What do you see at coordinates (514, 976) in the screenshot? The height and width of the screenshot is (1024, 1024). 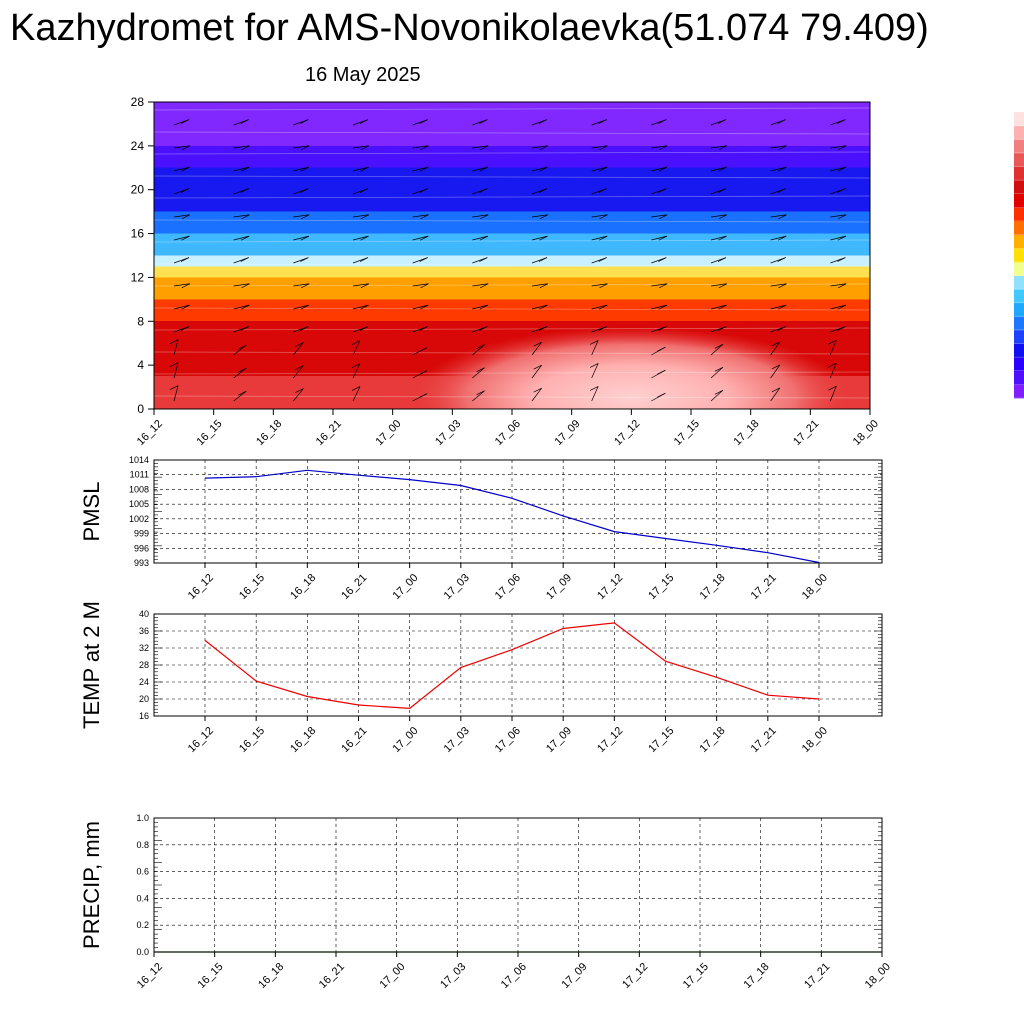 I see `x-tick-label: 17_06` at bounding box center [514, 976].